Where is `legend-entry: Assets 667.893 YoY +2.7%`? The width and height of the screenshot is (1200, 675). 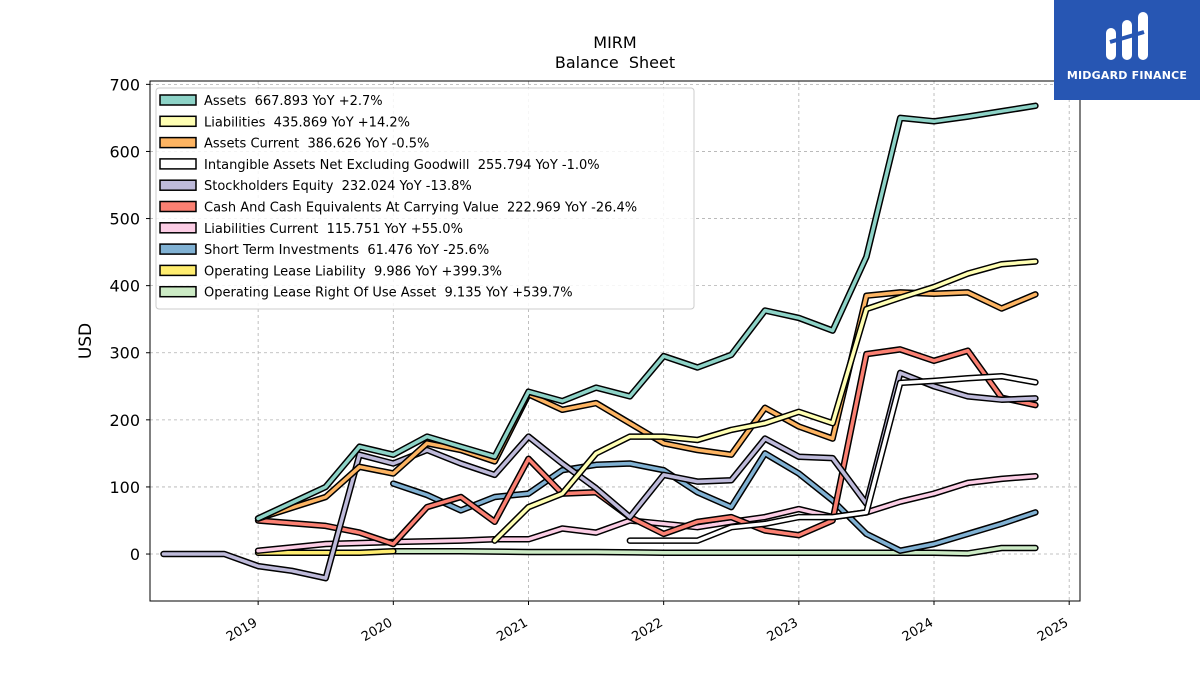
legend-entry: Assets 667.893 YoY +2.7% is located at coordinates (271, 101).